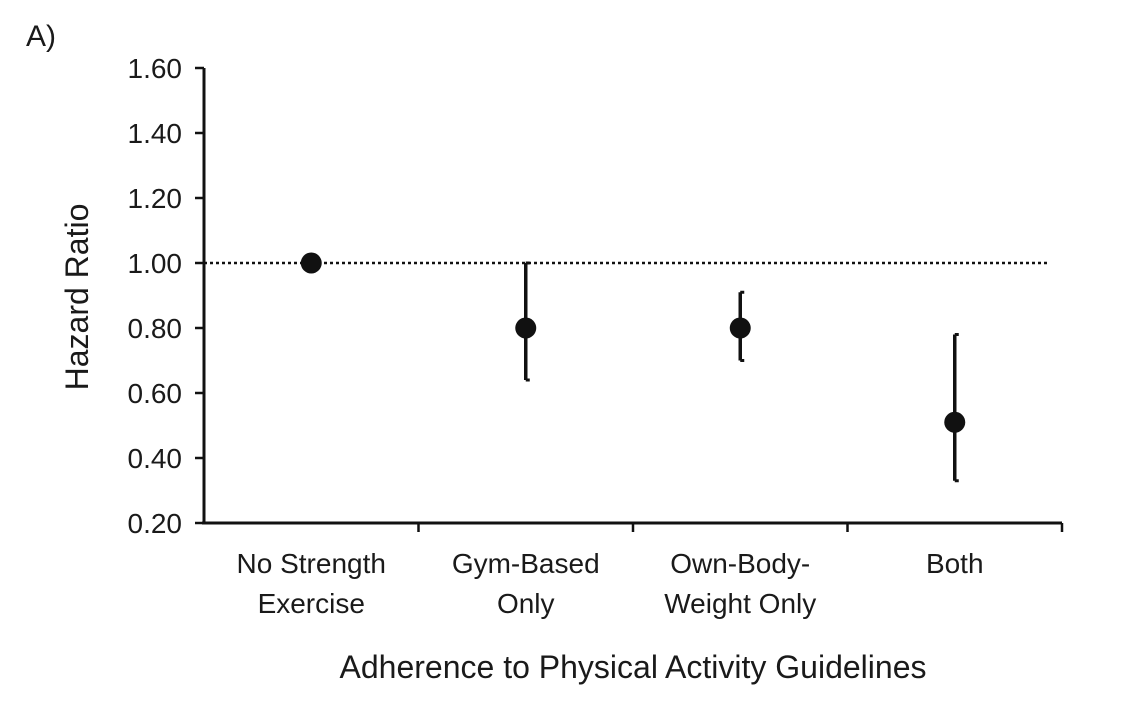 The height and width of the screenshot is (722, 1132). What do you see at coordinates (155, 68) in the screenshot?
I see `y-tick-label: 1.60` at bounding box center [155, 68].